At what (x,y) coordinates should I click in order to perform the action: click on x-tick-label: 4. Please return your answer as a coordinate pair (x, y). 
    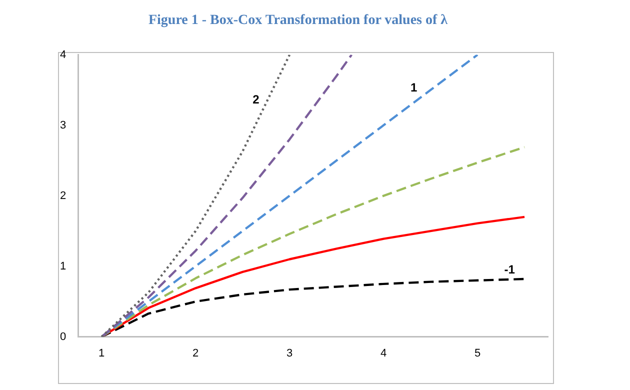
    Looking at the image, I should click on (383, 353).